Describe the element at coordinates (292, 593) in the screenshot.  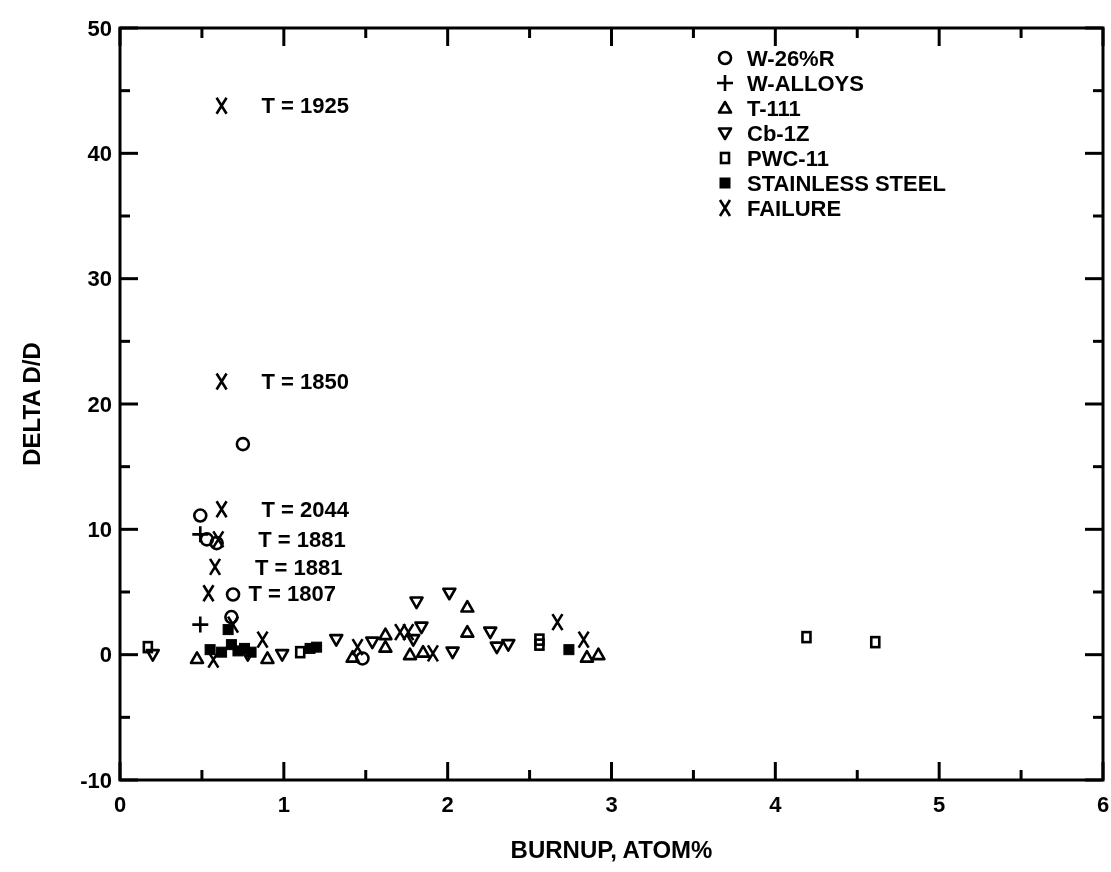
I see `annotation: T = 1807` at that location.